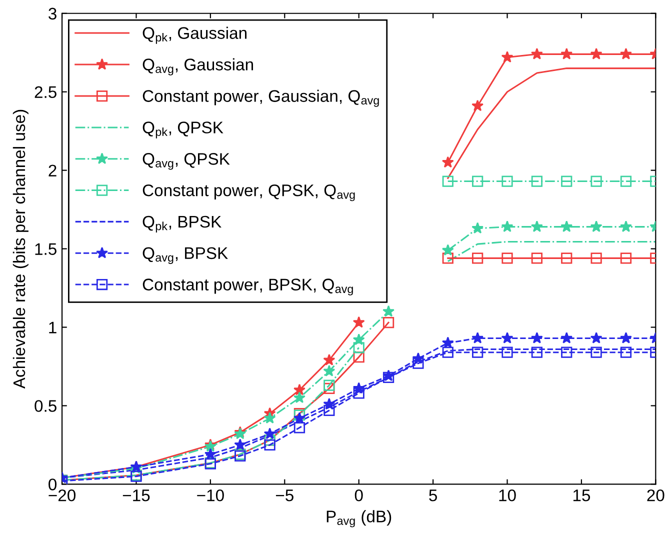 The height and width of the screenshot is (535, 667). Describe the element at coordinates (260, 98) in the screenshot. I see `legend-label: Constant power, Gaussian, Q$_{avg}$` at that location.